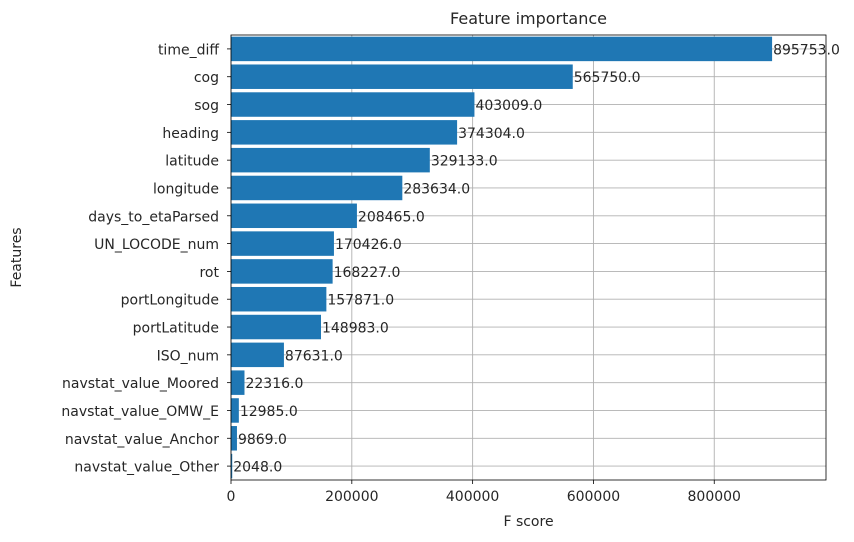  I want to click on y-axis-label: Features, so click(17, 257).